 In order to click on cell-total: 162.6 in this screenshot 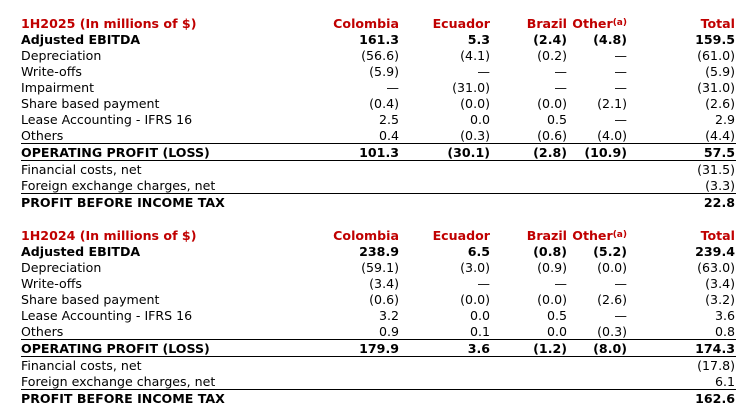, I will do `click(691, 397)`.